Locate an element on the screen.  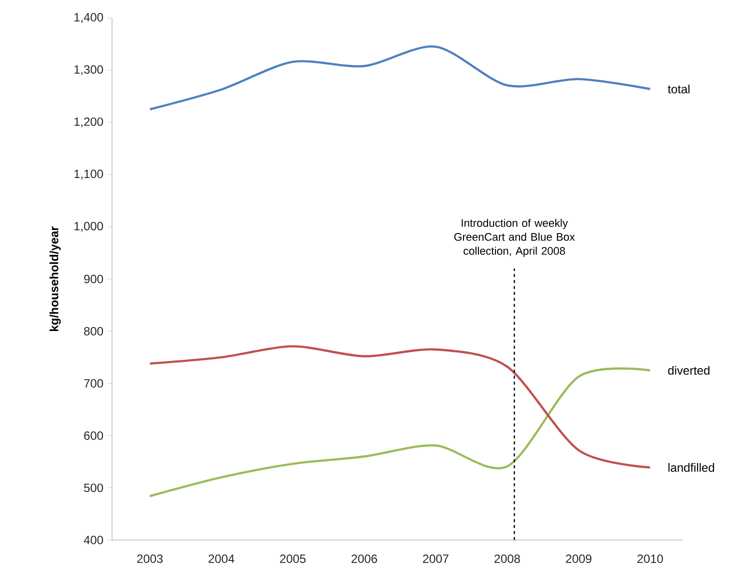
y-tick-label: 1,400 is located at coordinates (89, 18).